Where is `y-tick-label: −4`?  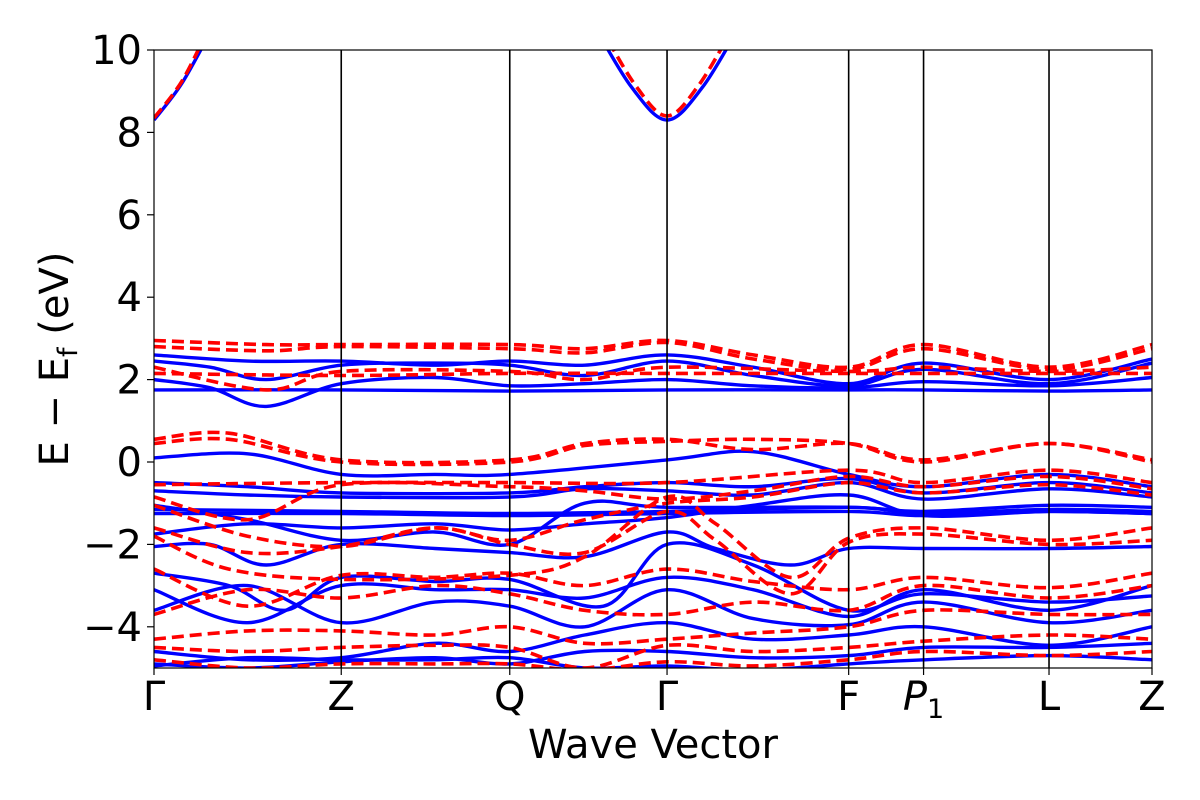 y-tick-label: −4 is located at coordinates (112, 628).